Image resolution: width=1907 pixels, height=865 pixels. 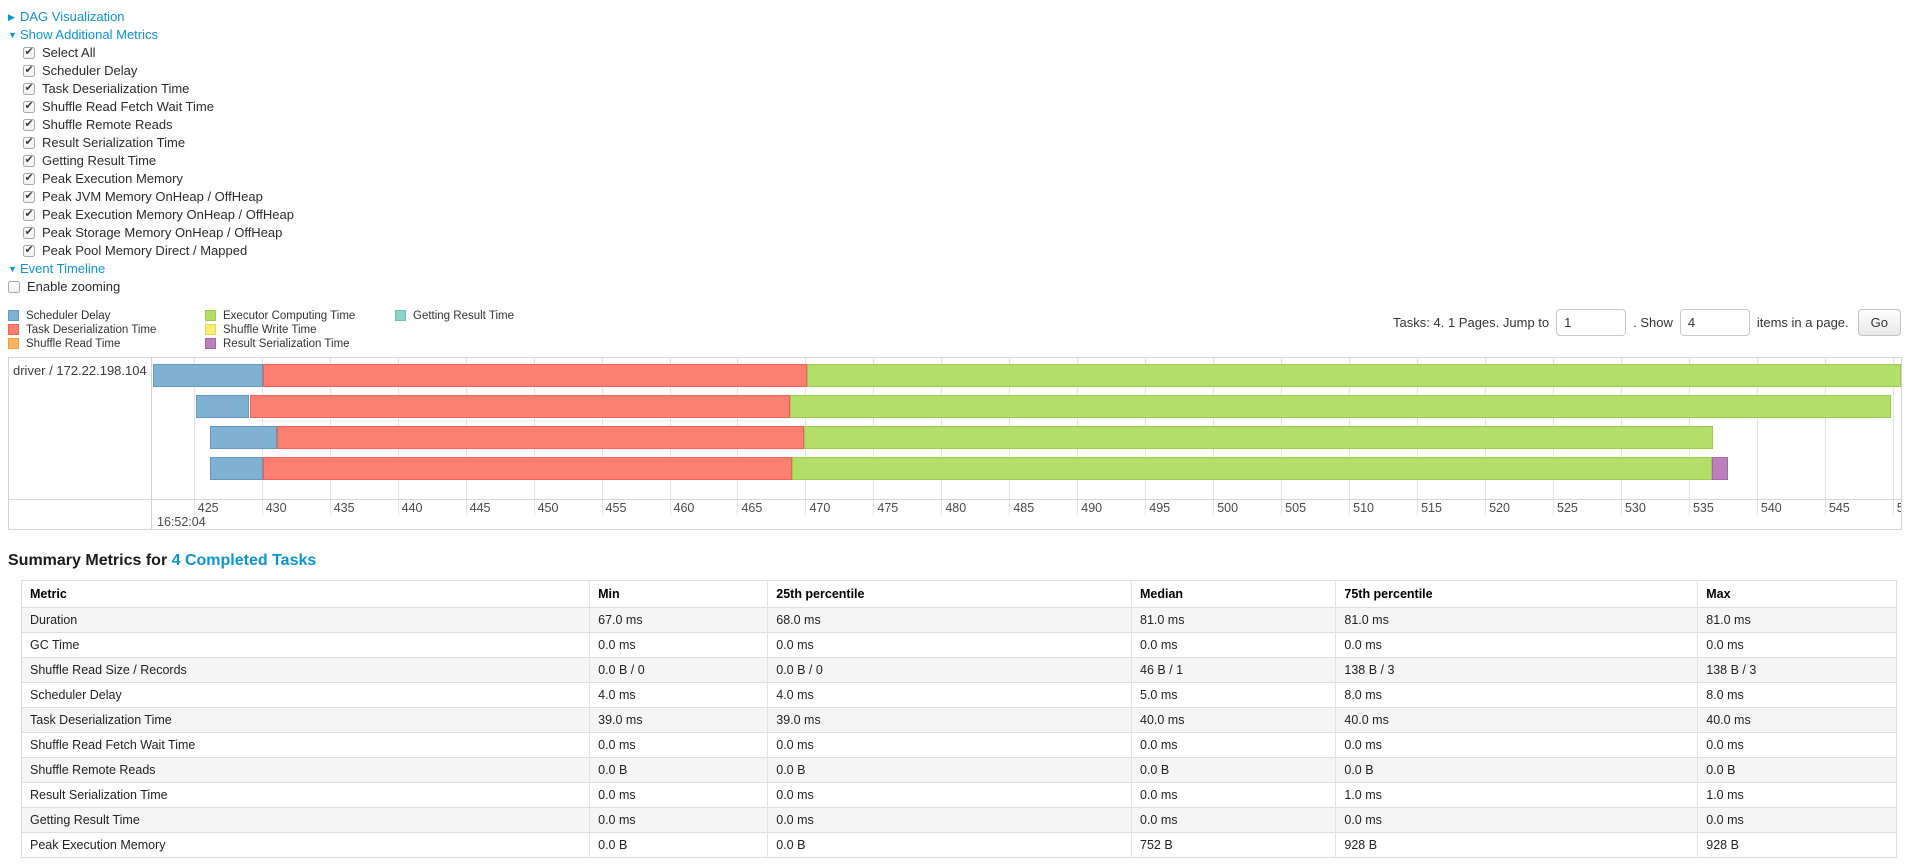 What do you see at coordinates (80, 370) in the screenshot?
I see `timeline-group-label: driver / 172.22.198.104` at bounding box center [80, 370].